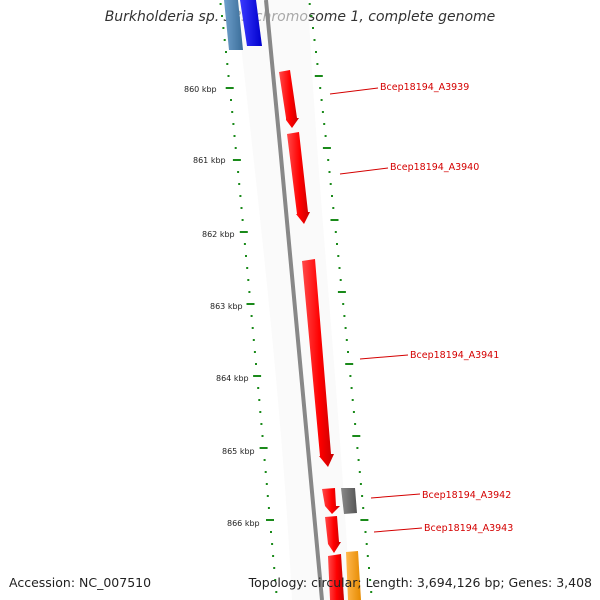 The width and height of the screenshot is (600, 600). What do you see at coordinates (294, 300) in the screenshot?
I see `backbone-line` at bounding box center [294, 300].